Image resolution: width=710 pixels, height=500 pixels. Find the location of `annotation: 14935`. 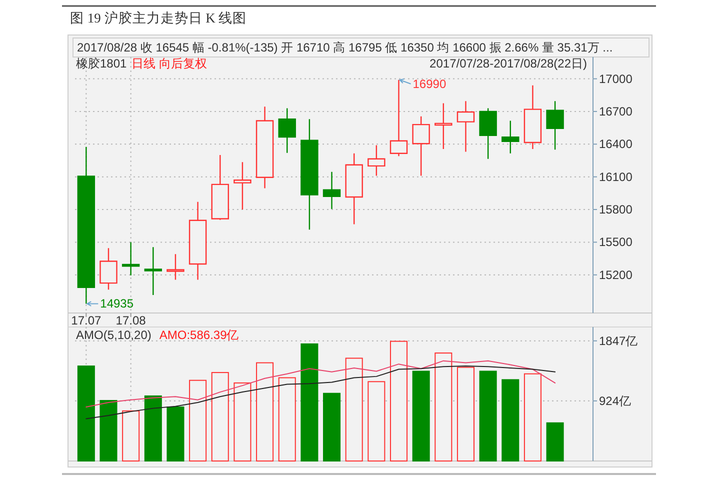

annotation: 14935 is located at coordinates (117, 303).